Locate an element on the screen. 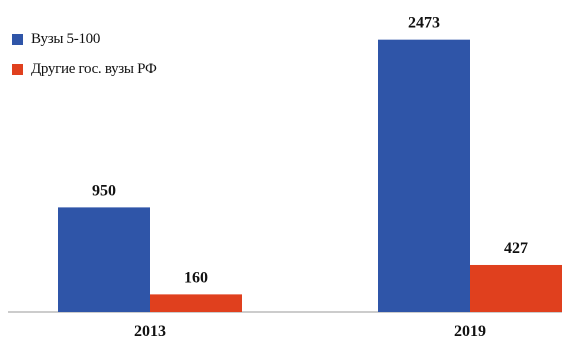 The height and width of the screenshot is (340, 568). x-tick-label-2013: 2013 is located at coordinates (150, 331).